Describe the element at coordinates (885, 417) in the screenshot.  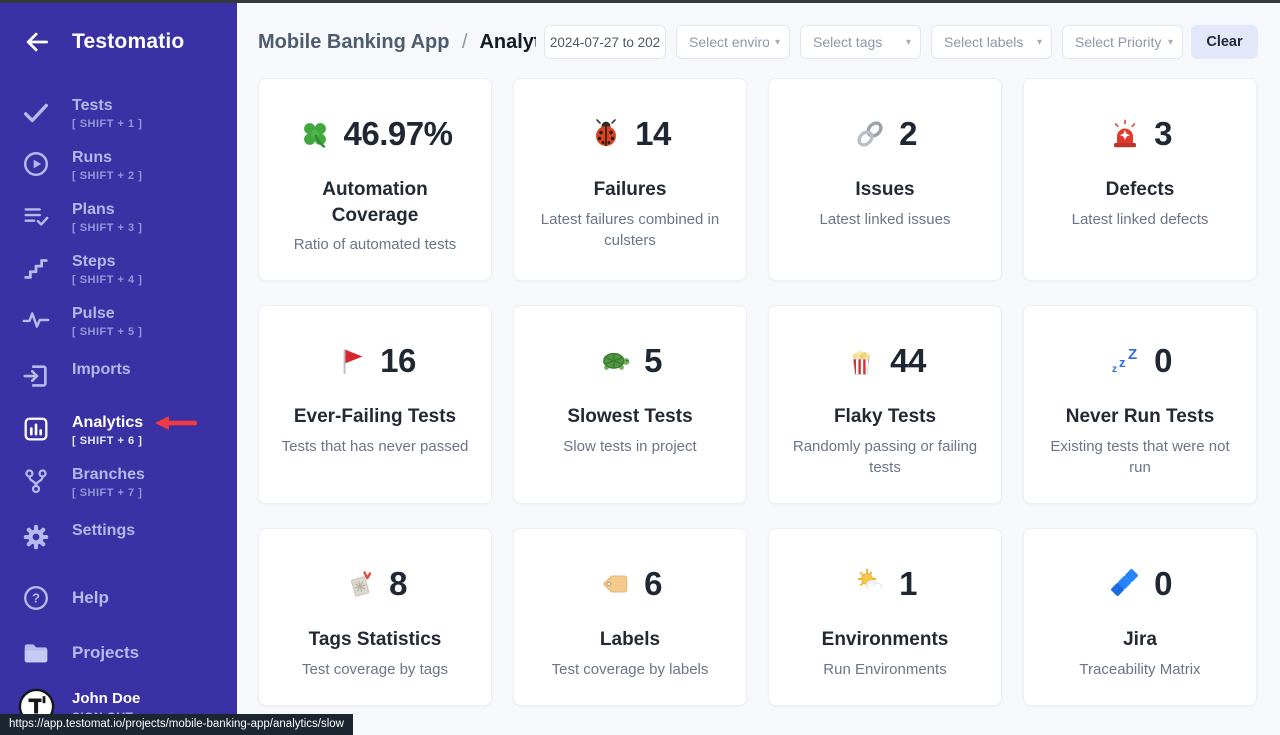
I see `card-title: Flaky Tests` at that location.